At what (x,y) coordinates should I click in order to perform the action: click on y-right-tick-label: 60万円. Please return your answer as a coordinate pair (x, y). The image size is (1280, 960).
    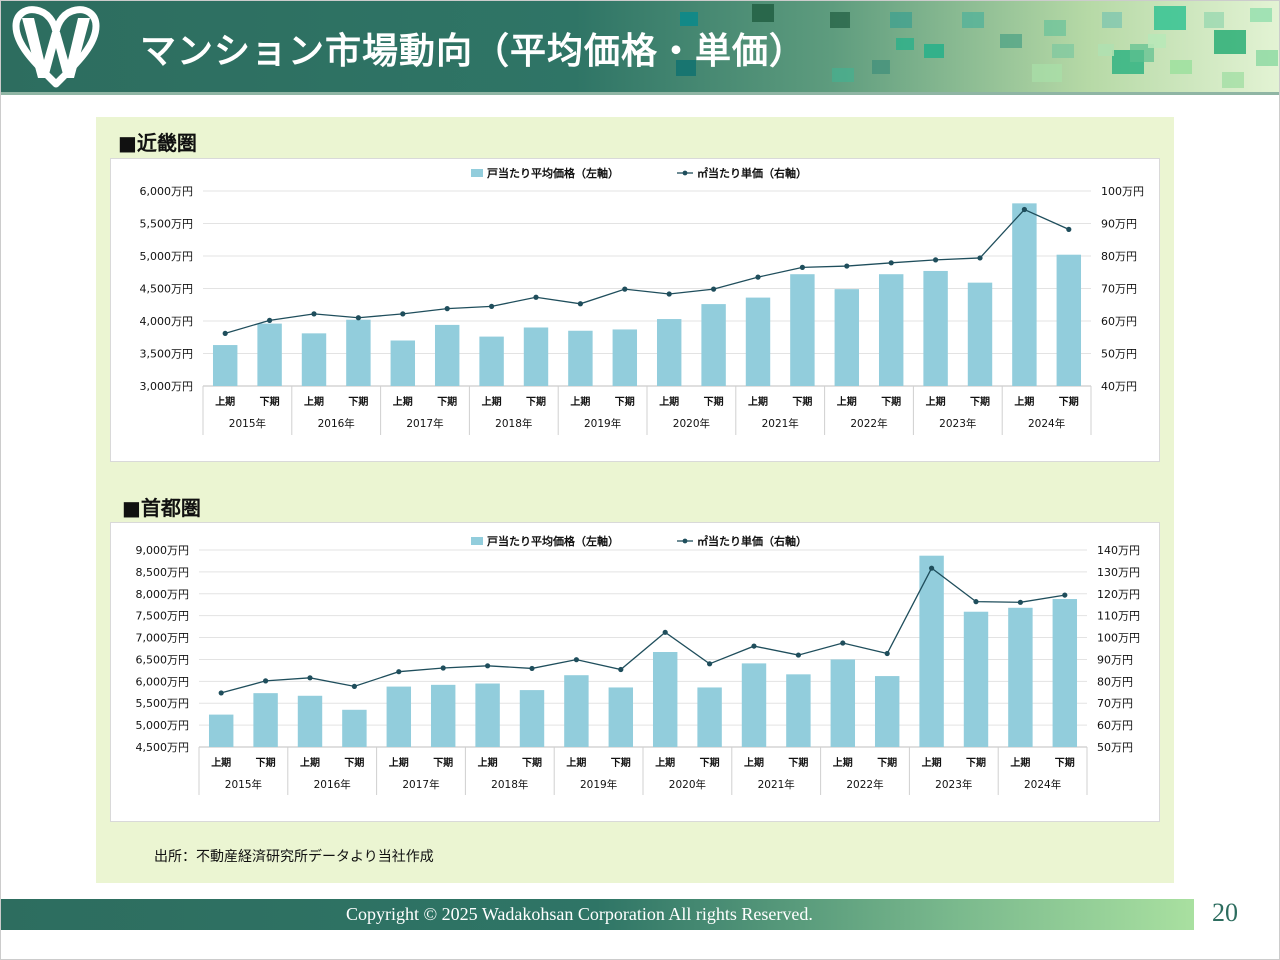
    Looking at the image, I should click on (1115, 725).